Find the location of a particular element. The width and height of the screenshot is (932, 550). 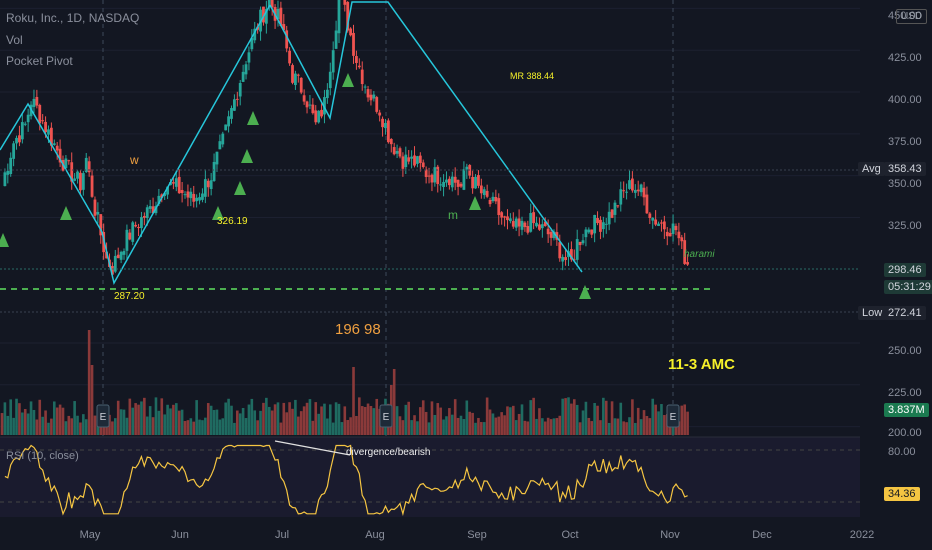

annotation-w: w is located at coordinates (134, 160).